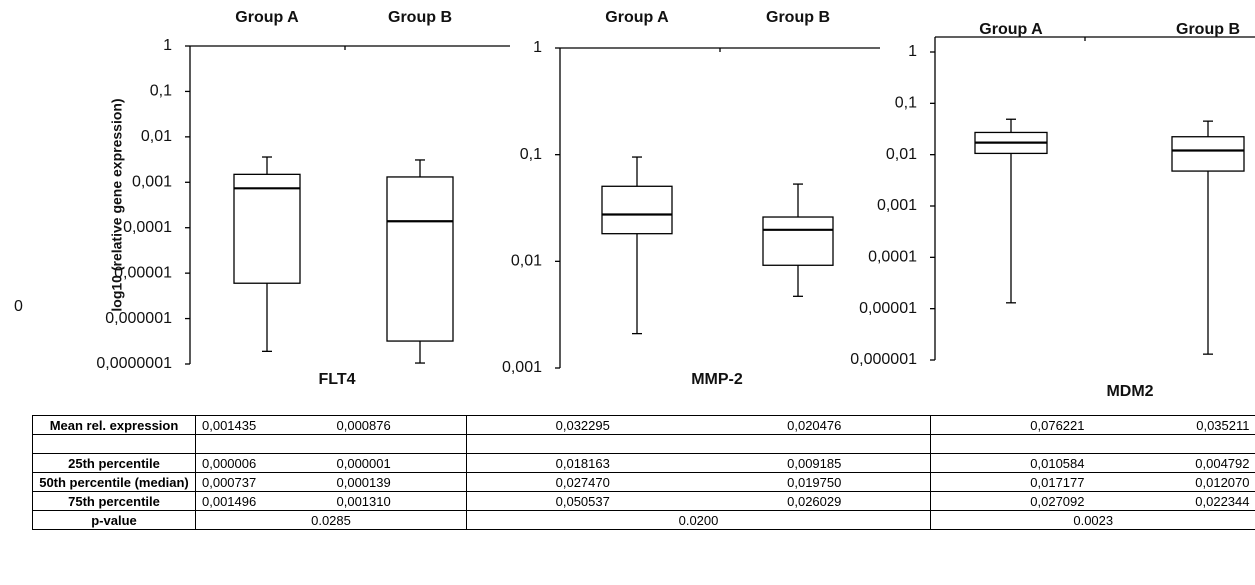 The height and width of the screenshot is (585, 1255). What do you see at coordinates (1010, 463) in the screenshot?
I see `cell: 0,010584` at bounding box center [1010, 463].